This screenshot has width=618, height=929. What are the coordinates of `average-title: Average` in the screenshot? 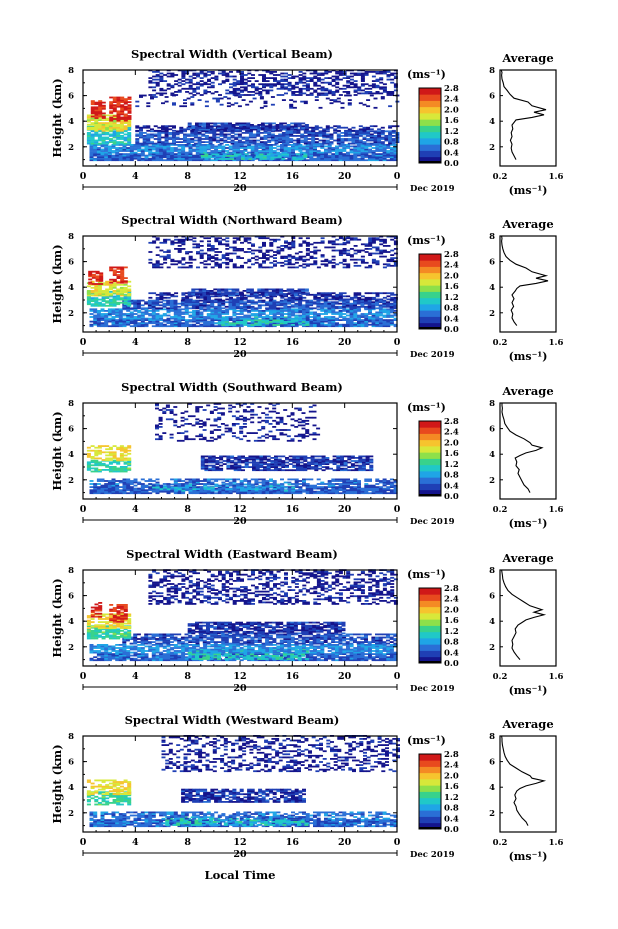 It's located at (527, 58).